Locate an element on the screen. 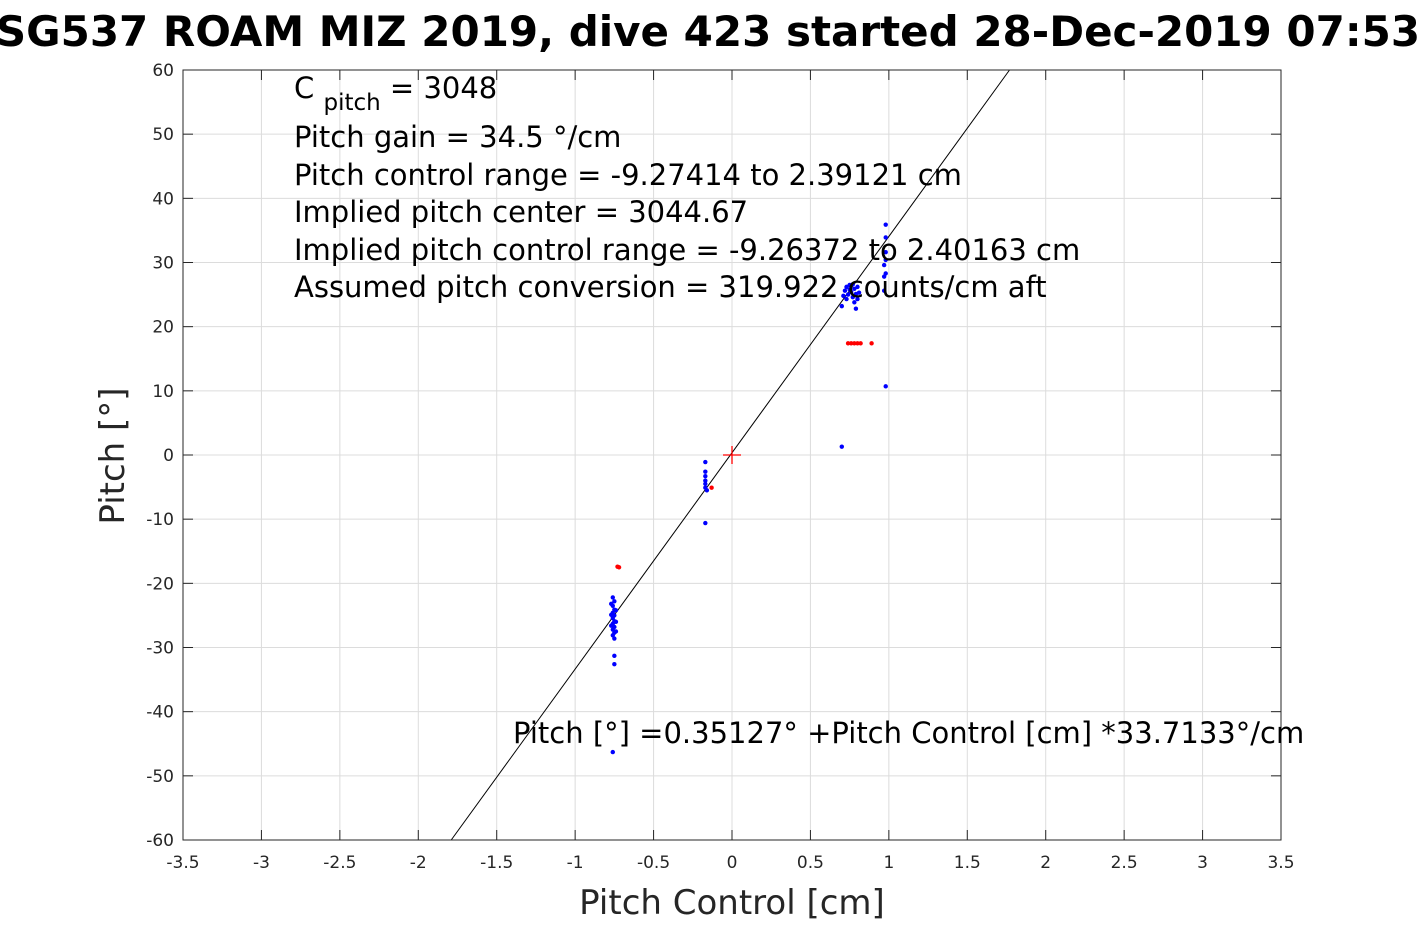 The image size is (1417, 945). x-tick-label: -1.5 is located at coordinates (496, 863).